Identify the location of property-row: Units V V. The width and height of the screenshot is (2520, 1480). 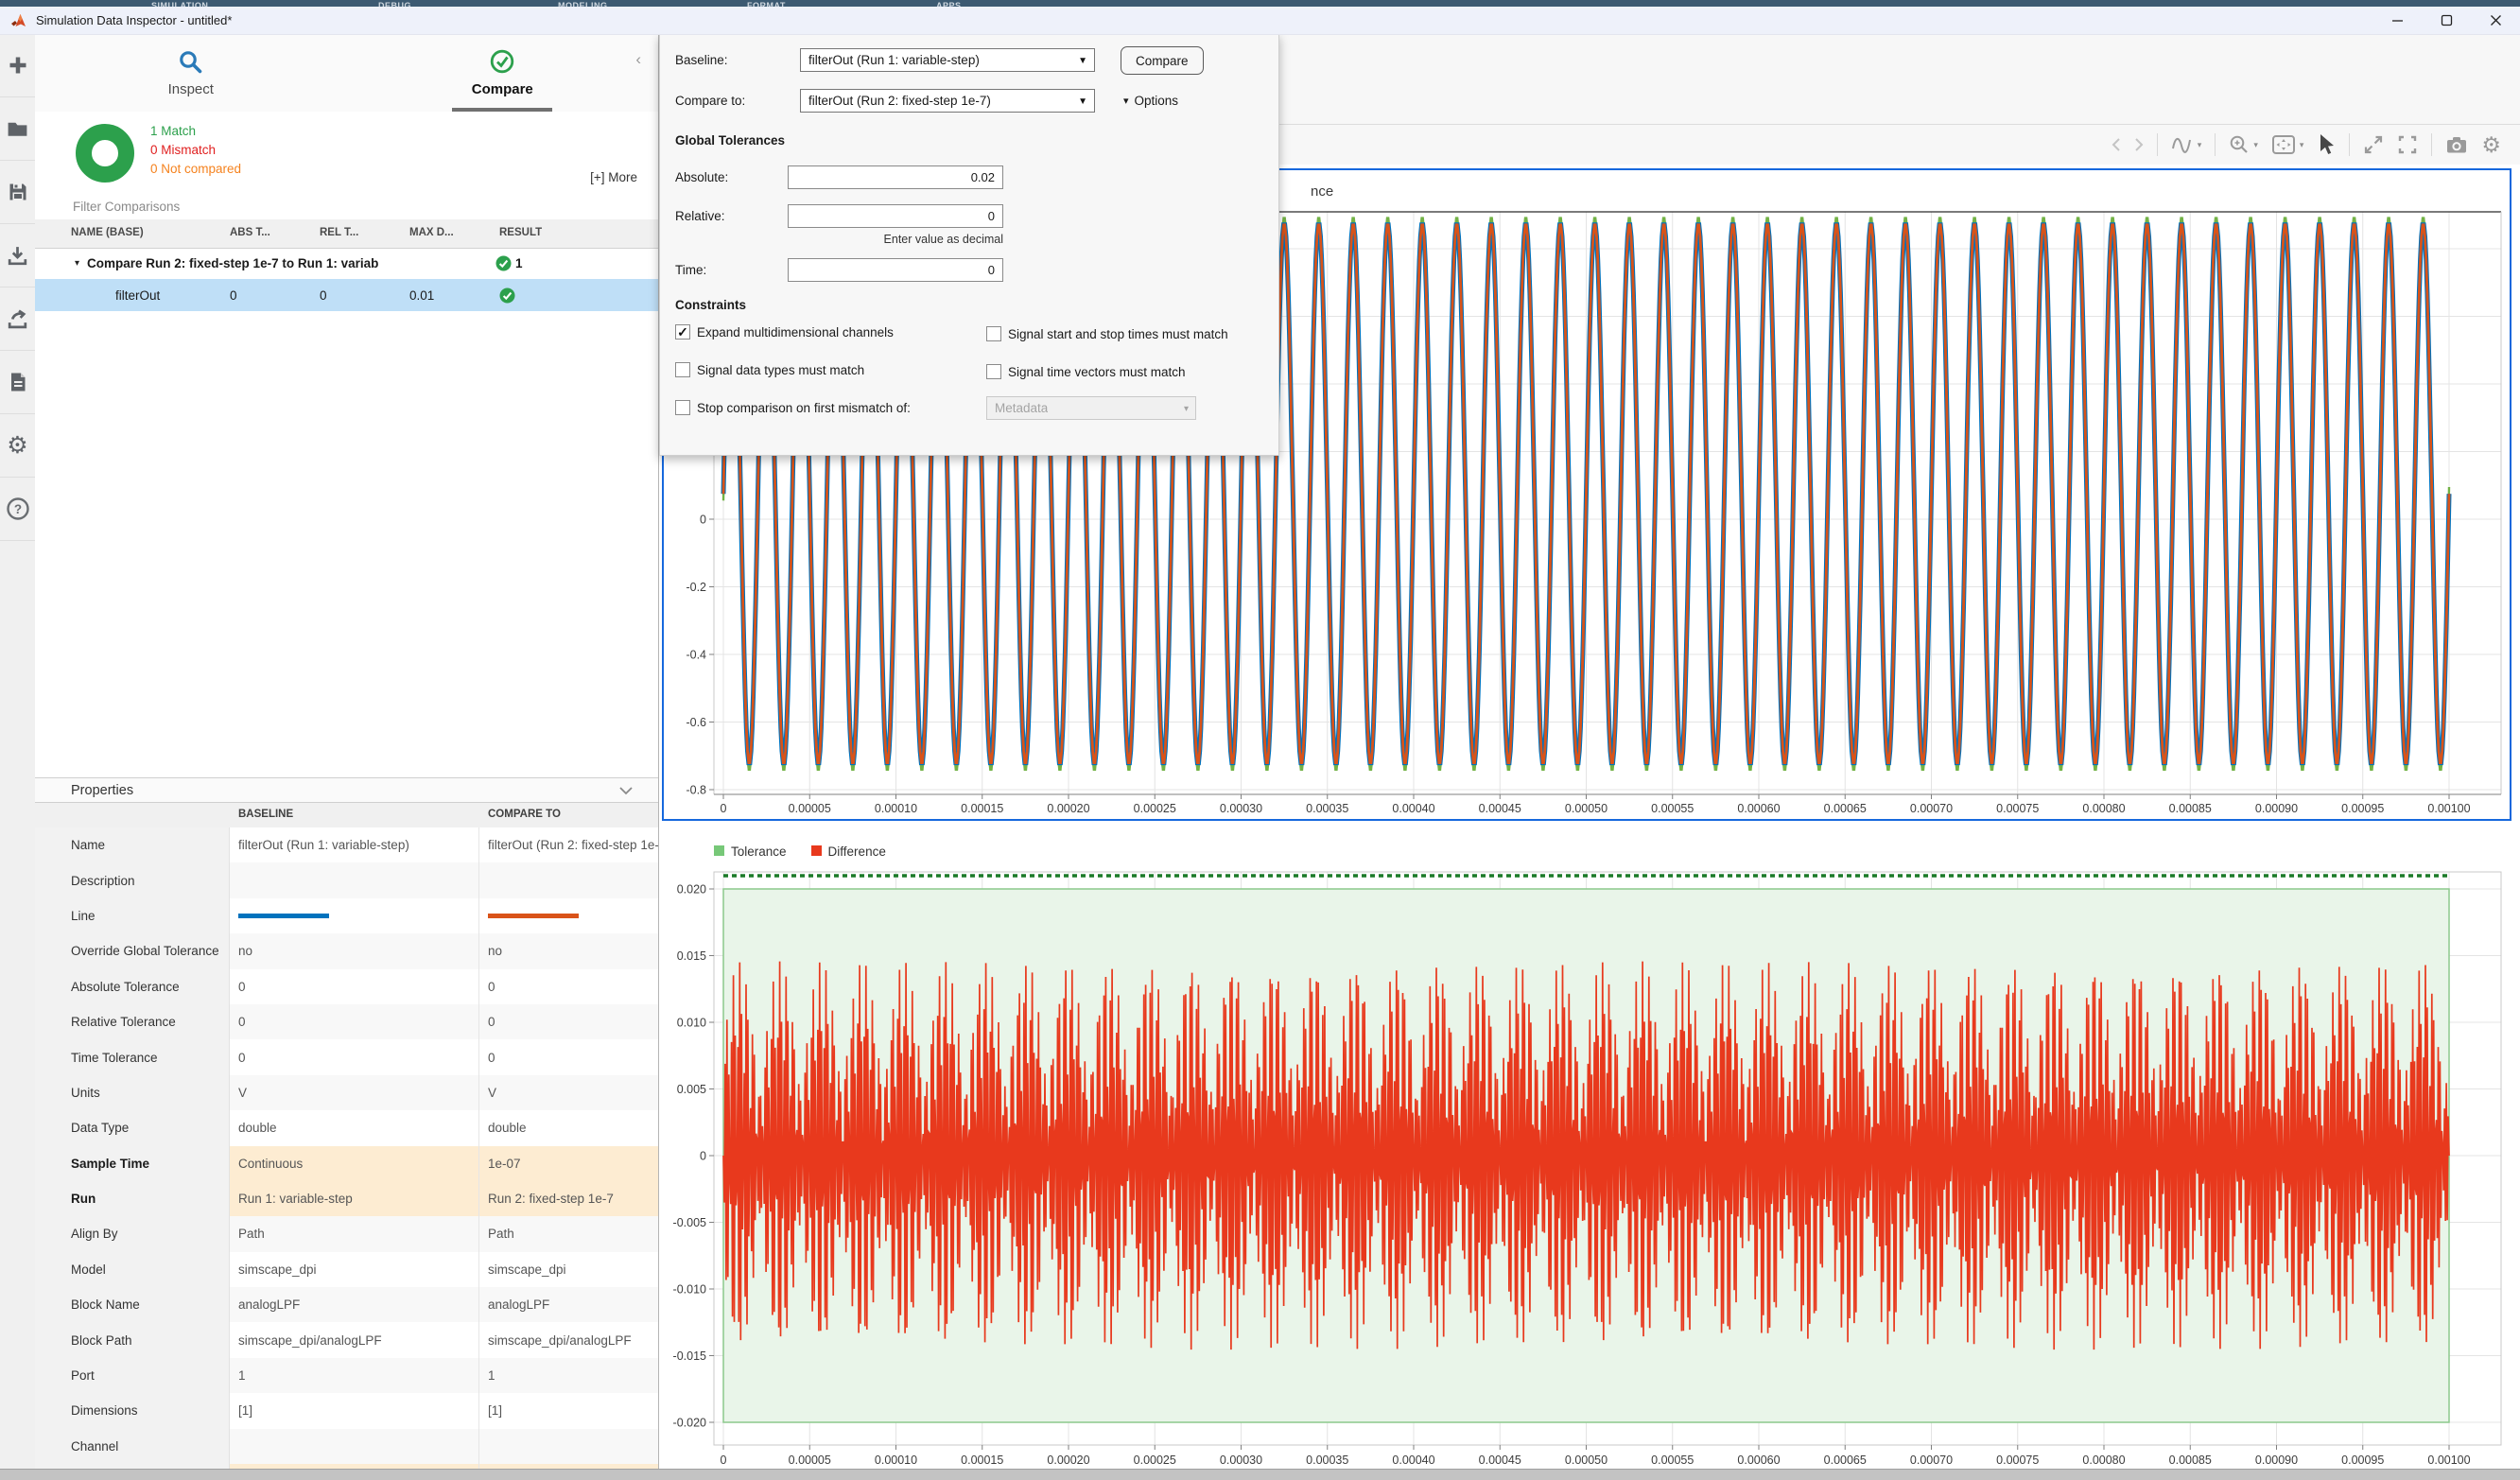
(346, 1092).